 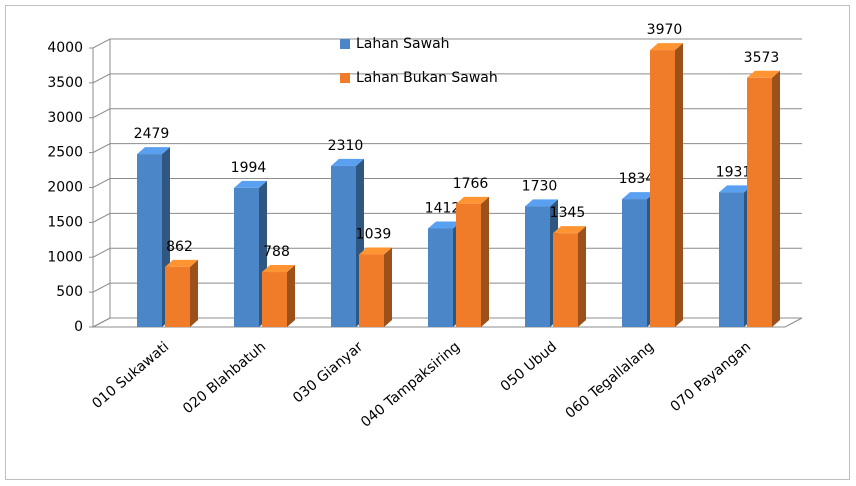 I want to click on y-tick-label: 2000, so click(x=65, y=188).